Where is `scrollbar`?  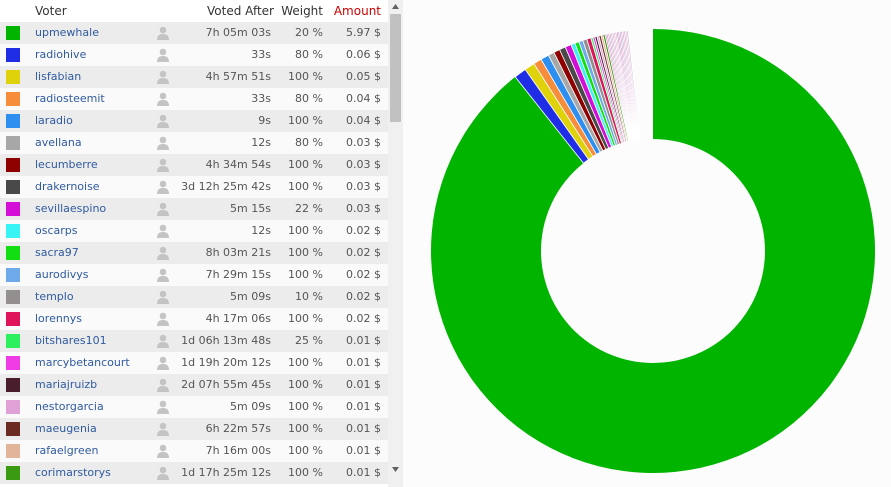
scrollbar is located at coordinates (395, 243).